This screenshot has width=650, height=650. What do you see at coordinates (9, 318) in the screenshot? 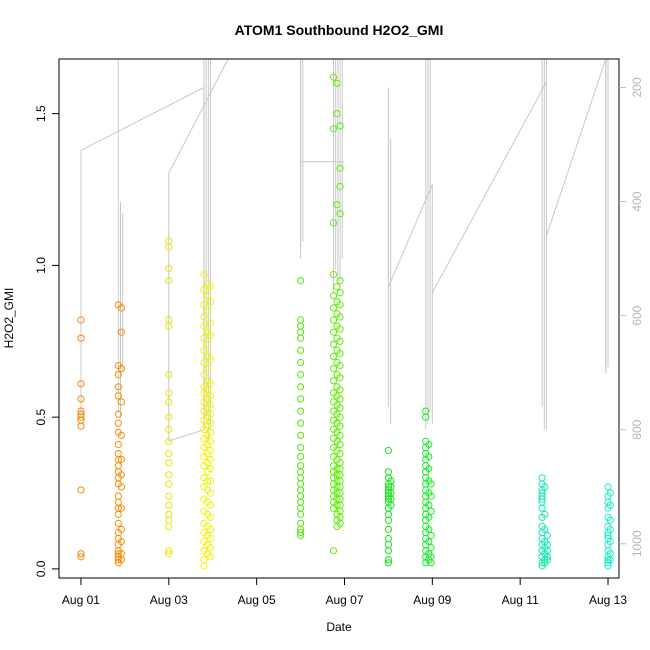
I see `y-axis-label: H2O2_GMI` at bounding box center [9, 318].